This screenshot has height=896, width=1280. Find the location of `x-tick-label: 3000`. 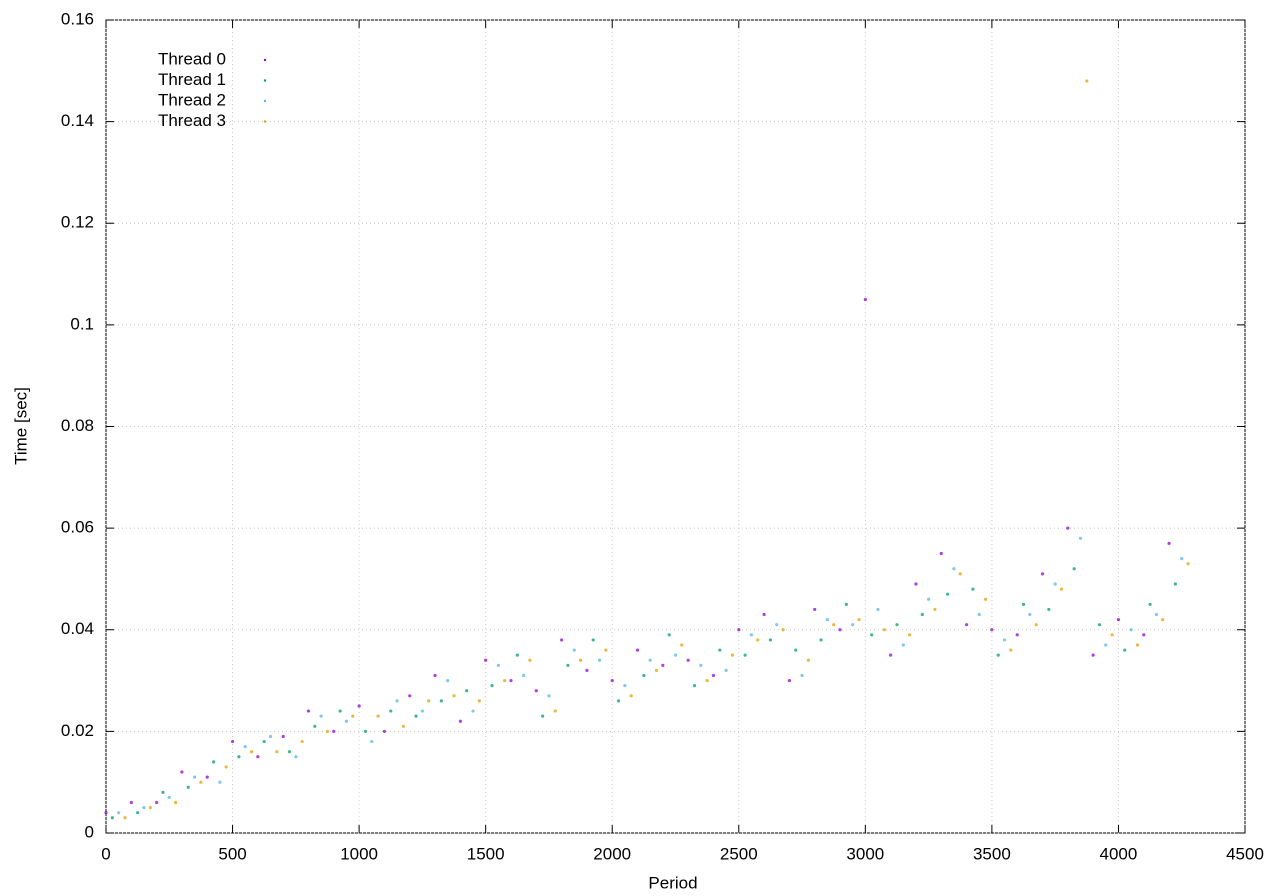

x-tick-label: 3000 is located at coordinates (865, 853).